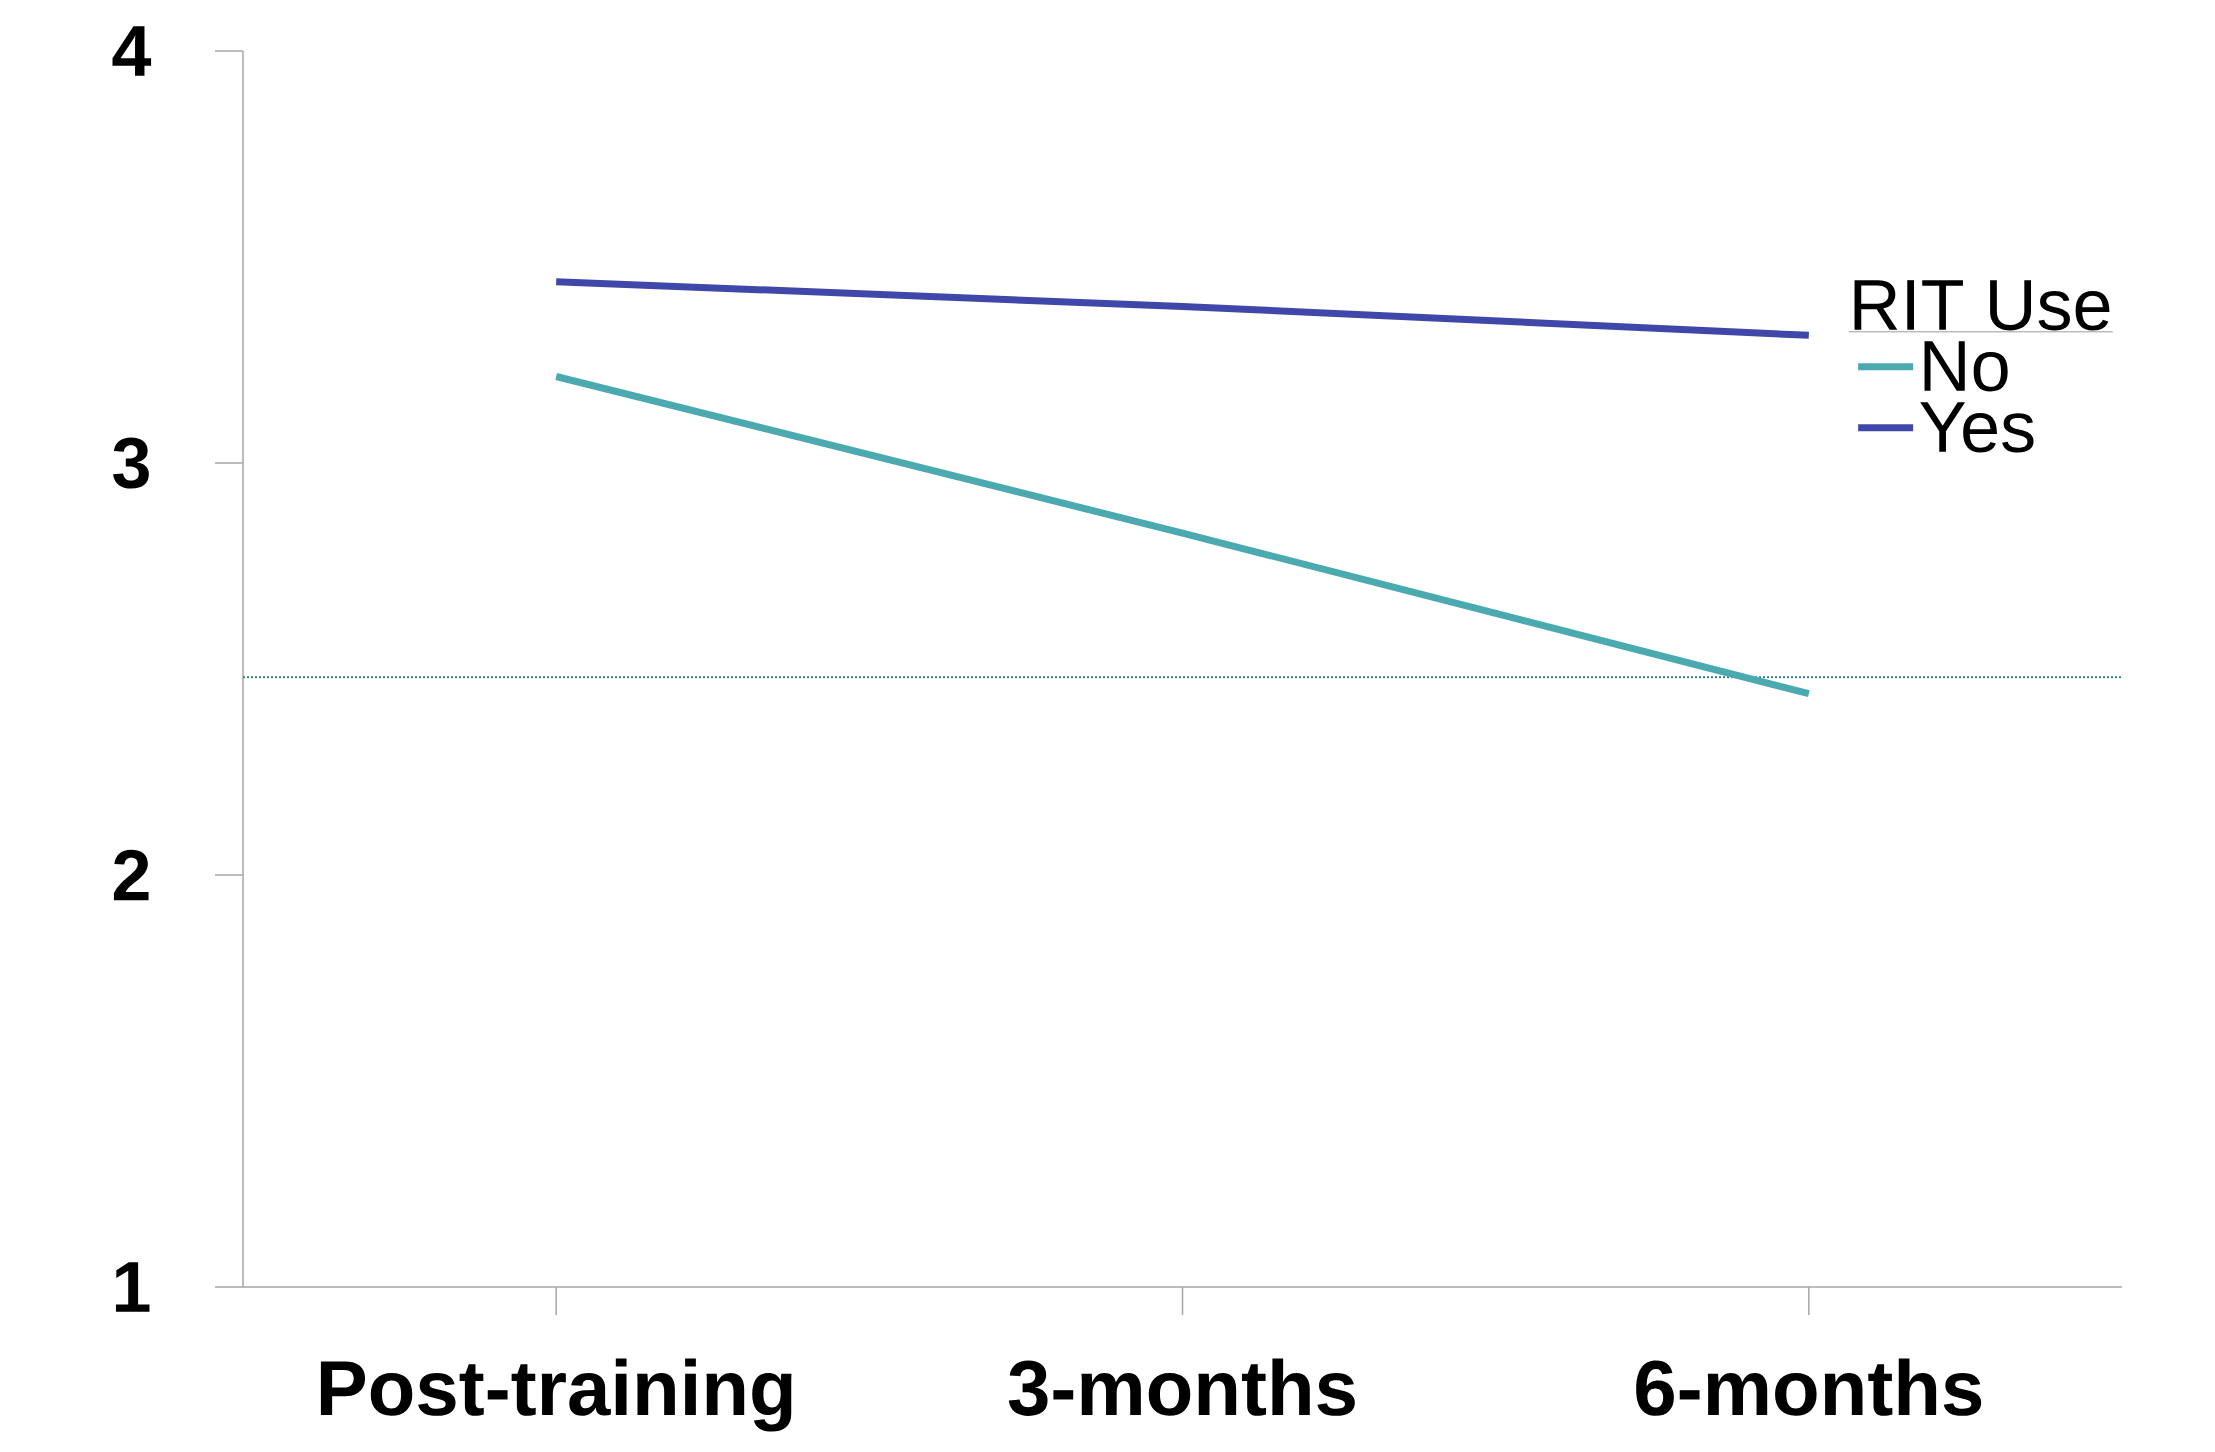 This screenshot has height=1452, width=2215. I want to click on x-tick-label: 3-months, so click(1181, 1387).